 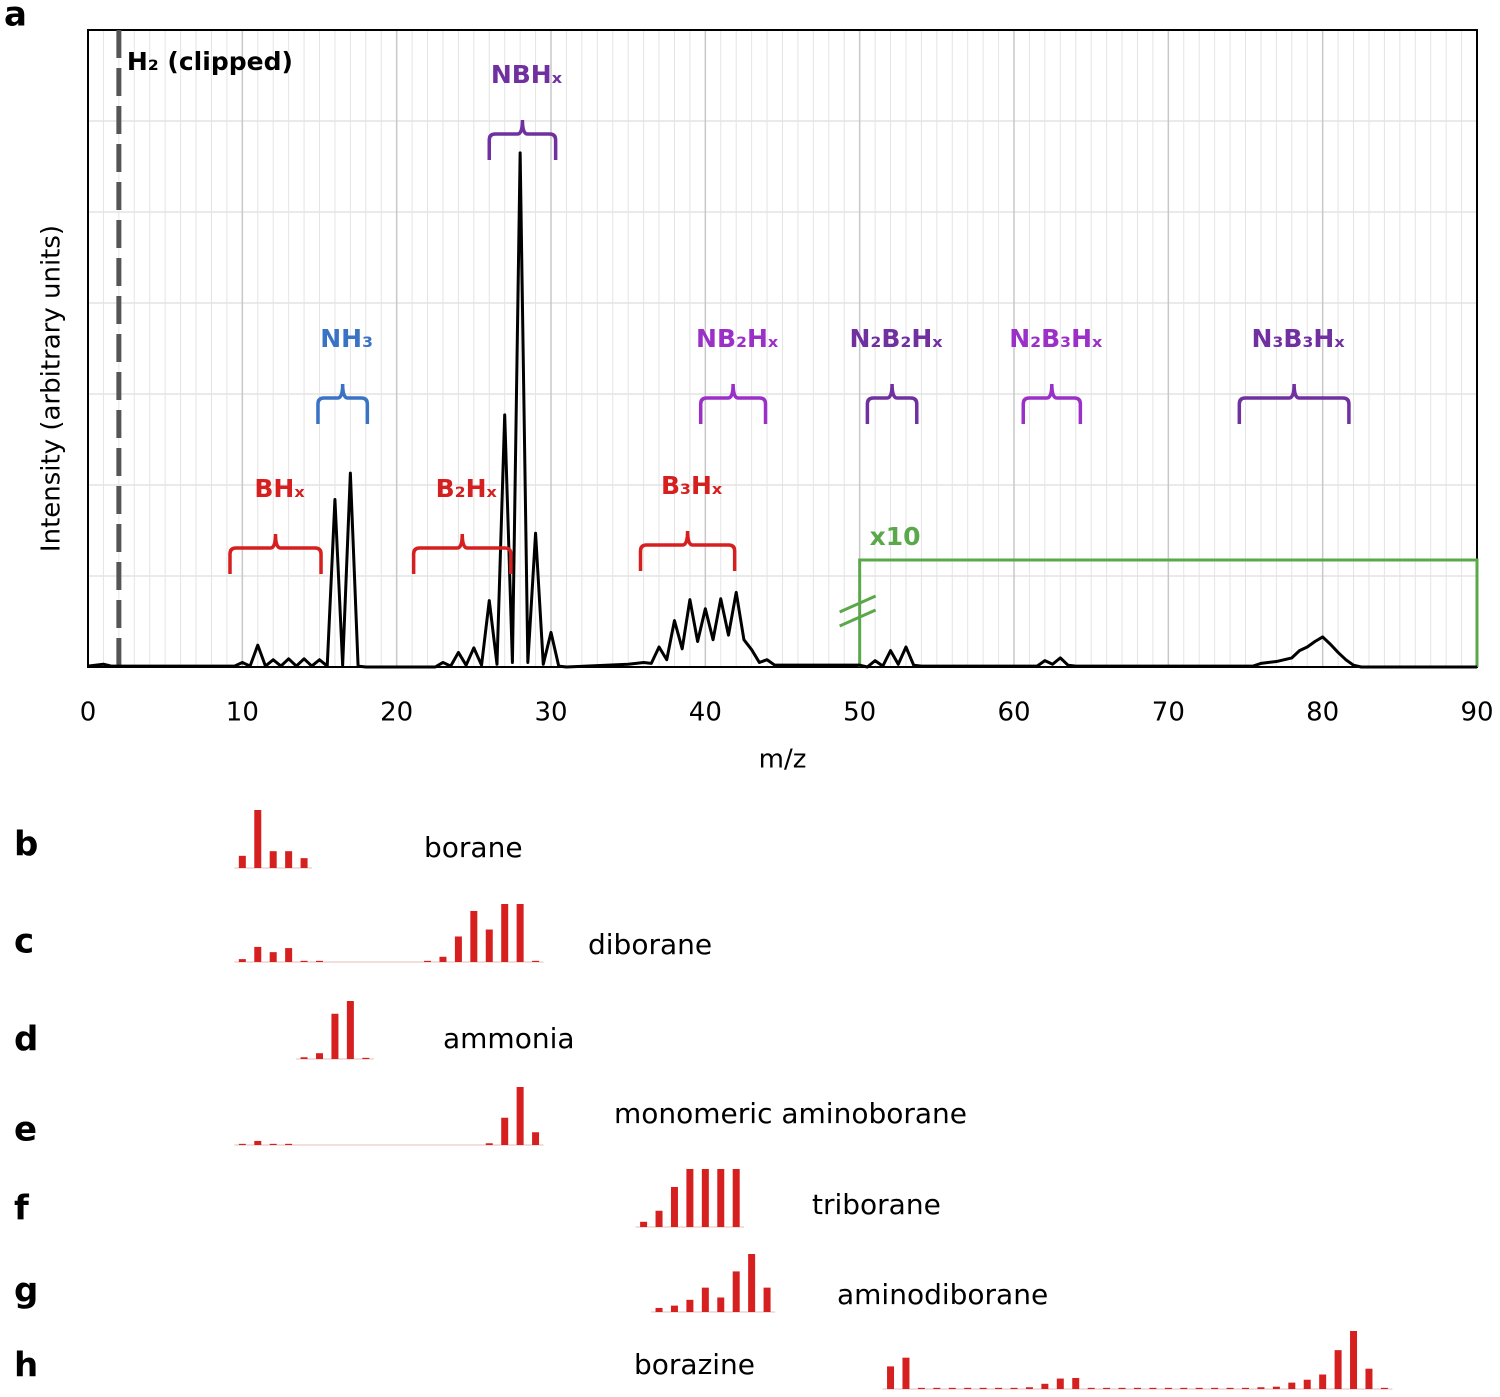 What do you see at coordinates (1168, 713) in the screenshot?
I see `x-tick-label: 70` at bounding box center [1168, 713].